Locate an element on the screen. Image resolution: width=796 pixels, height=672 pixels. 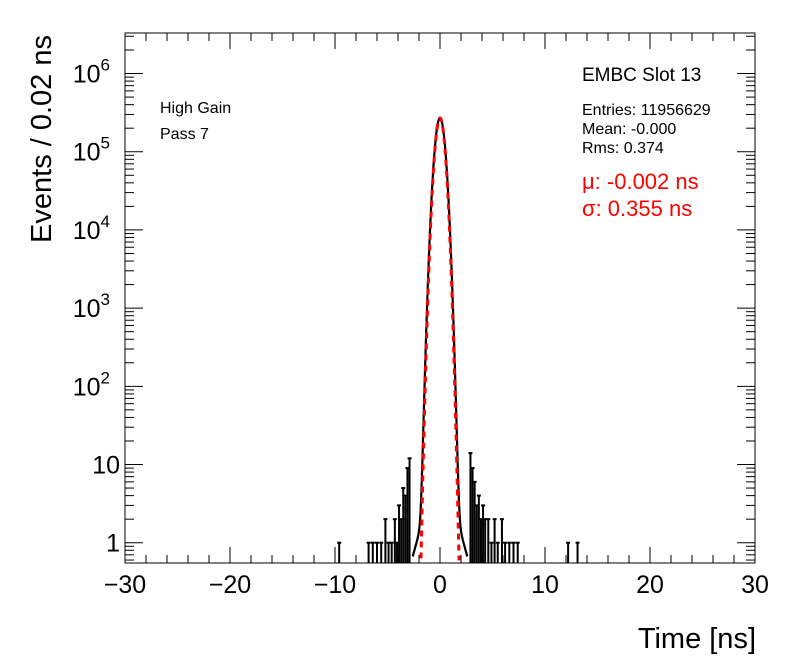
y-tick-exponent: 4 is located at coordinates (105, 221).